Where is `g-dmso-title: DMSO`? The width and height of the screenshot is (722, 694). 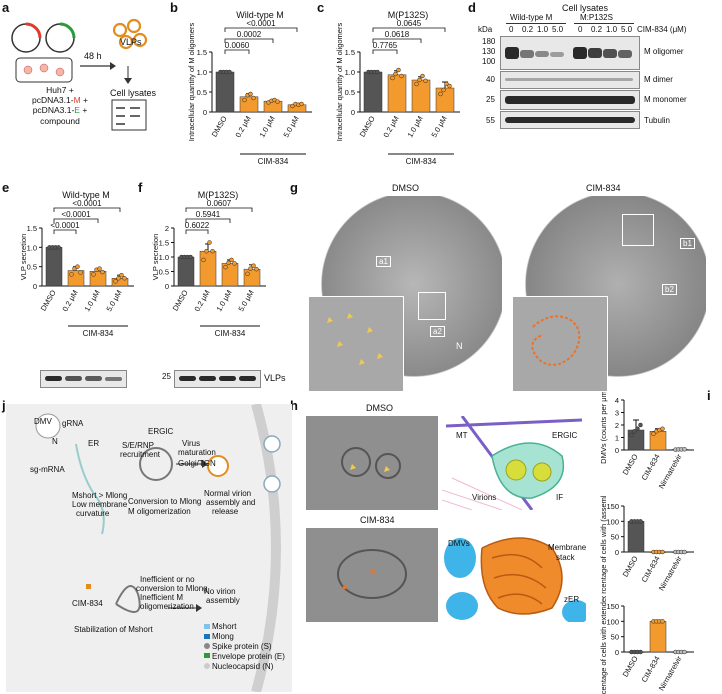 g-dmso-title: DMSO is located at coordinates (405, 188).